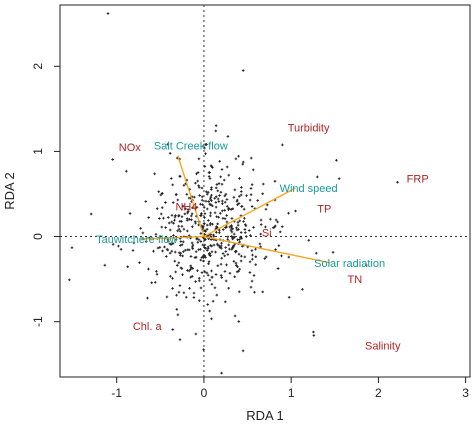  Describe the element at coordinates (9, 191) in the screenshot. I see `y-axis-title: RDA 2` at that location.